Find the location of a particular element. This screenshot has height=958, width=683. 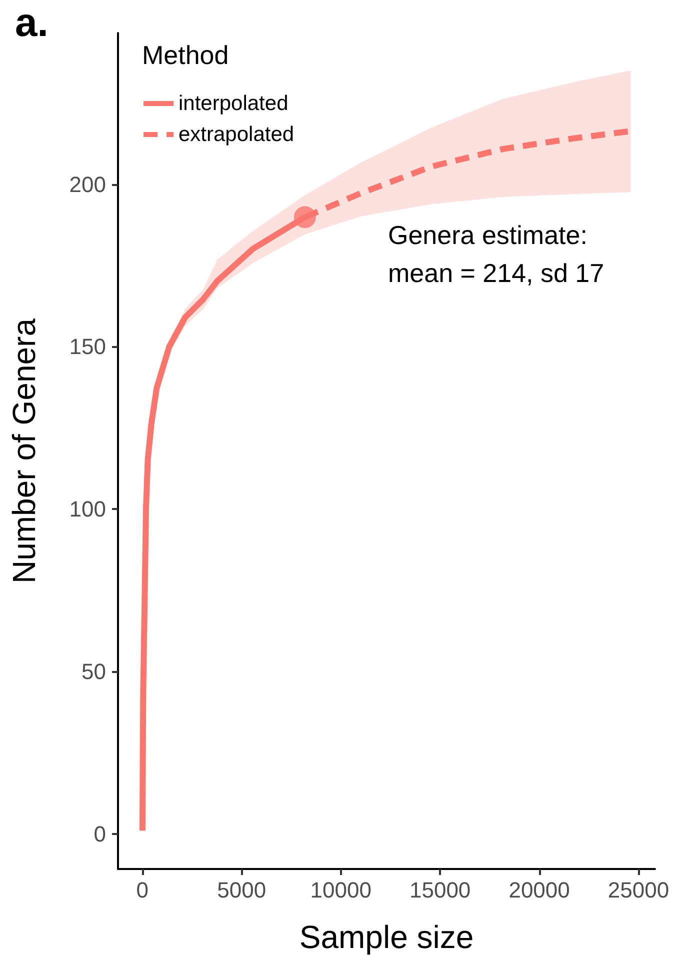

x-tick-label: 5000 is located at coordinates (241, 890).